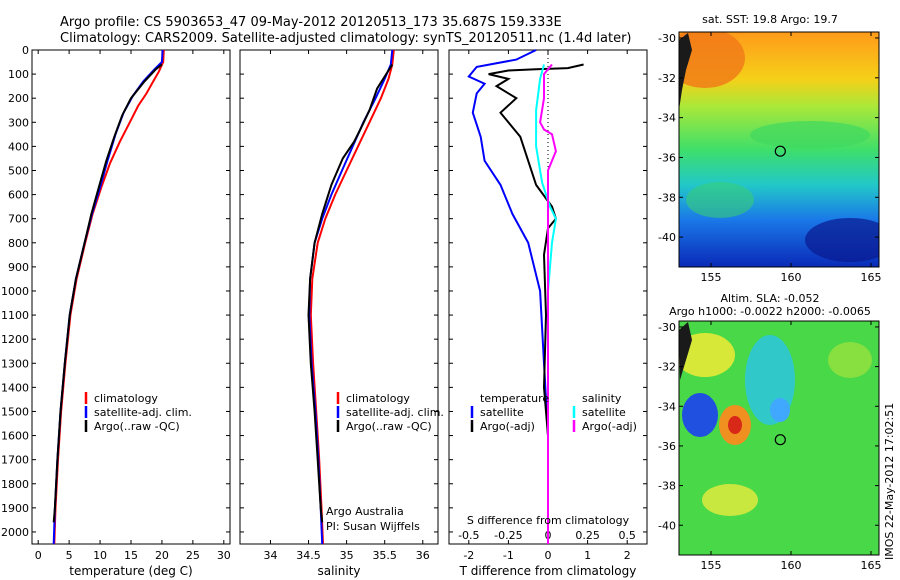 The height and width of the screenshot is (580, 900). Describe the element at coordinates (627, 555) in the screenshot. I see `difference-x-tick-label: 2` at that location.